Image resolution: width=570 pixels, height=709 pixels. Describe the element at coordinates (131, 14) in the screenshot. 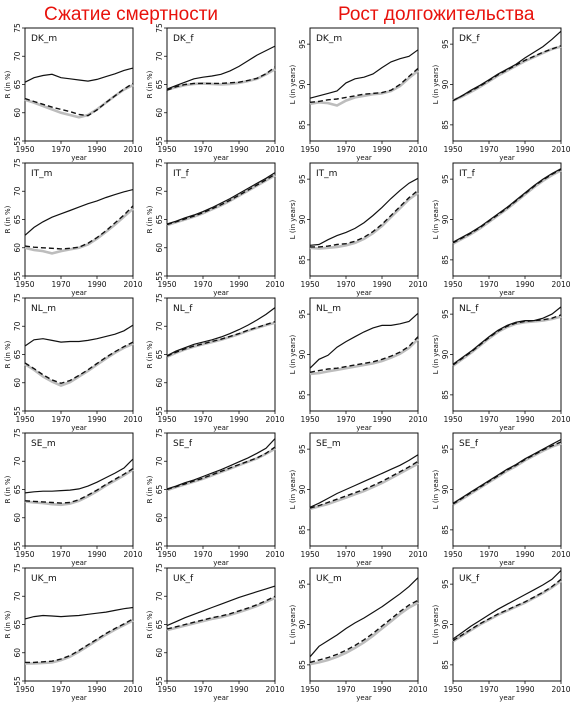

I see `header-mortality-compression: Сжатие смертности` at that location.